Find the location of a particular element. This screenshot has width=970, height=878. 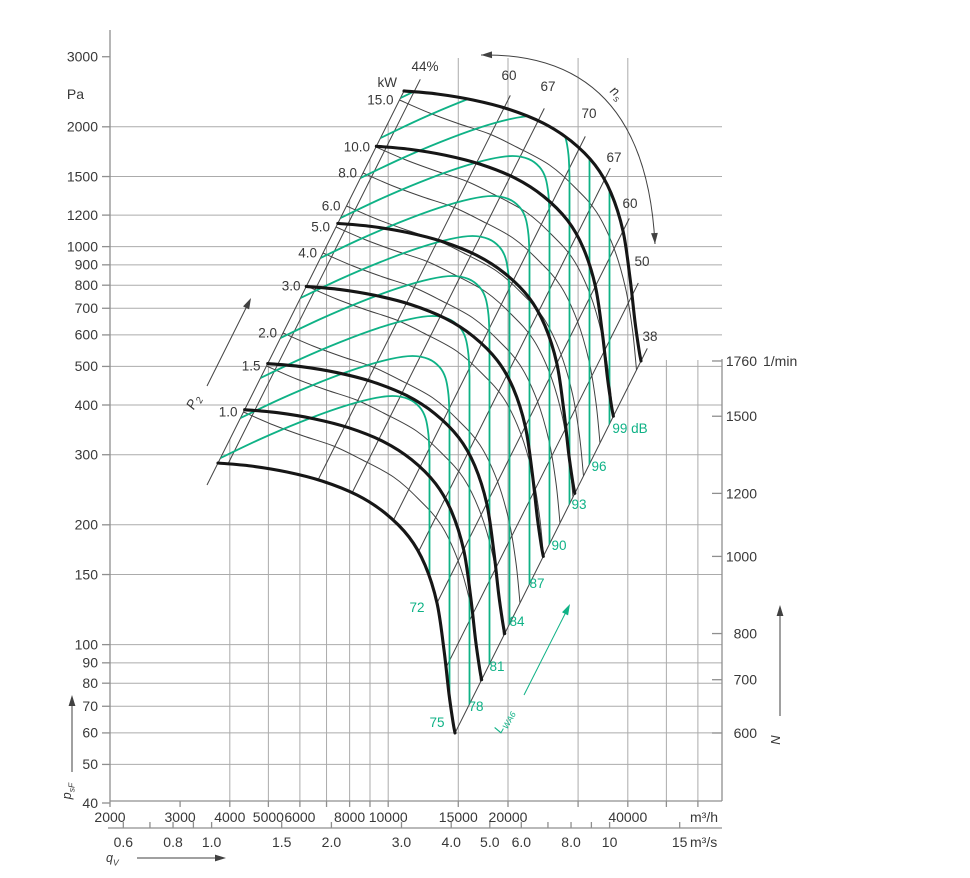

power-label-4: 4.0 is located at coordinates (307, 253).